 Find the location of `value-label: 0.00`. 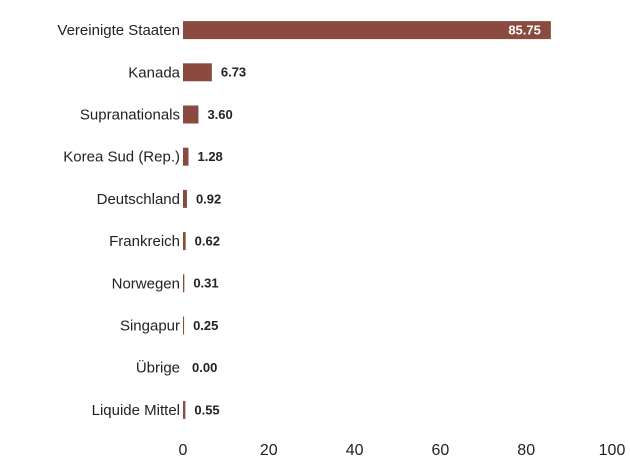

value-label: 0.00 is located at coordinates (204, 367).